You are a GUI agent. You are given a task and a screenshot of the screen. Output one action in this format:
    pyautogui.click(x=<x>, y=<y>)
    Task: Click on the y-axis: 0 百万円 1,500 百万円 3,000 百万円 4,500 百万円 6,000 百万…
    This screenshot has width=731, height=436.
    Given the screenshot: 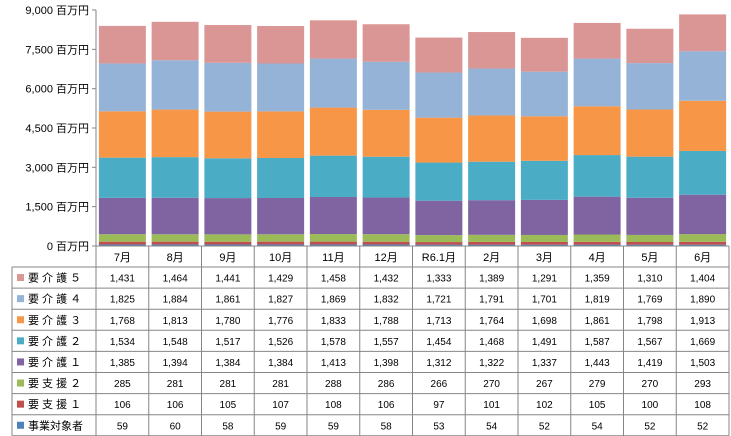 What is the action you would take?
    pyautogui.click(x=61, y=129)
    